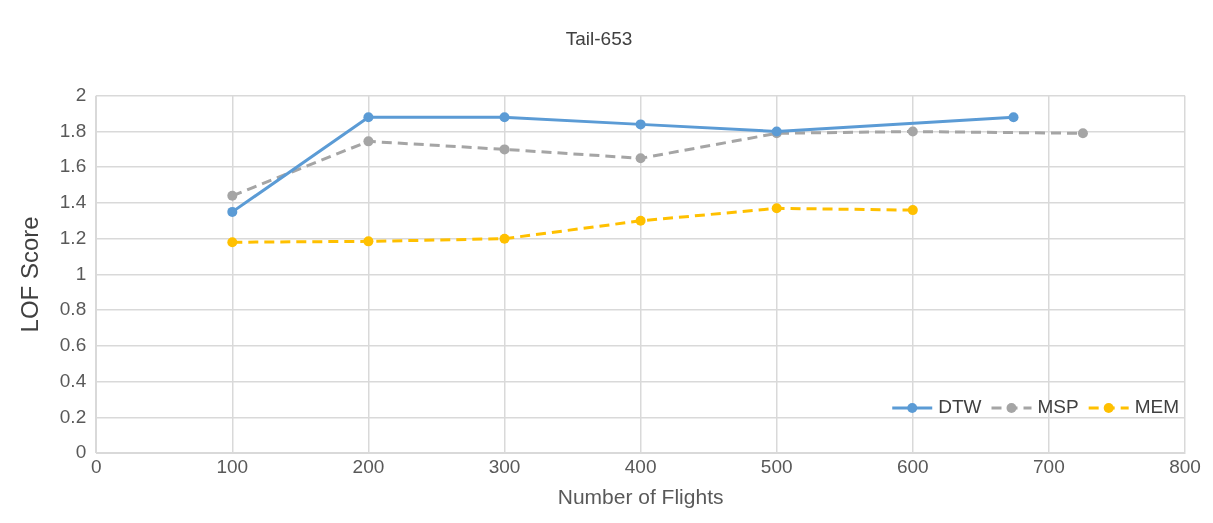 This screenshot has width=1213, height=523. What do you see at coordinates (1058, 407) in the screenshot?
I see `legend-label: MSP` at bounding box center [1058, 407].